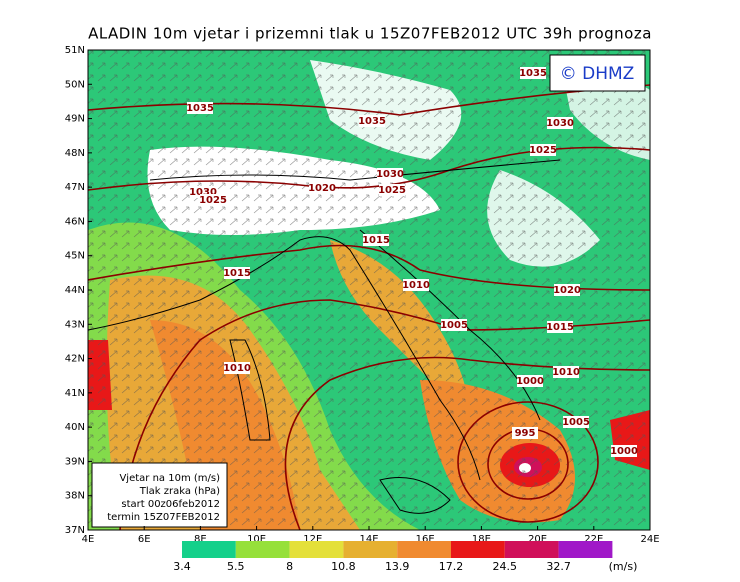 The width and height of the screenshot is (740, 582). What do you see at coordinates (163, 517) in the screenshot?
I see `info-line: termin 15Z07FEB2012` at bounding box center [163, 517].